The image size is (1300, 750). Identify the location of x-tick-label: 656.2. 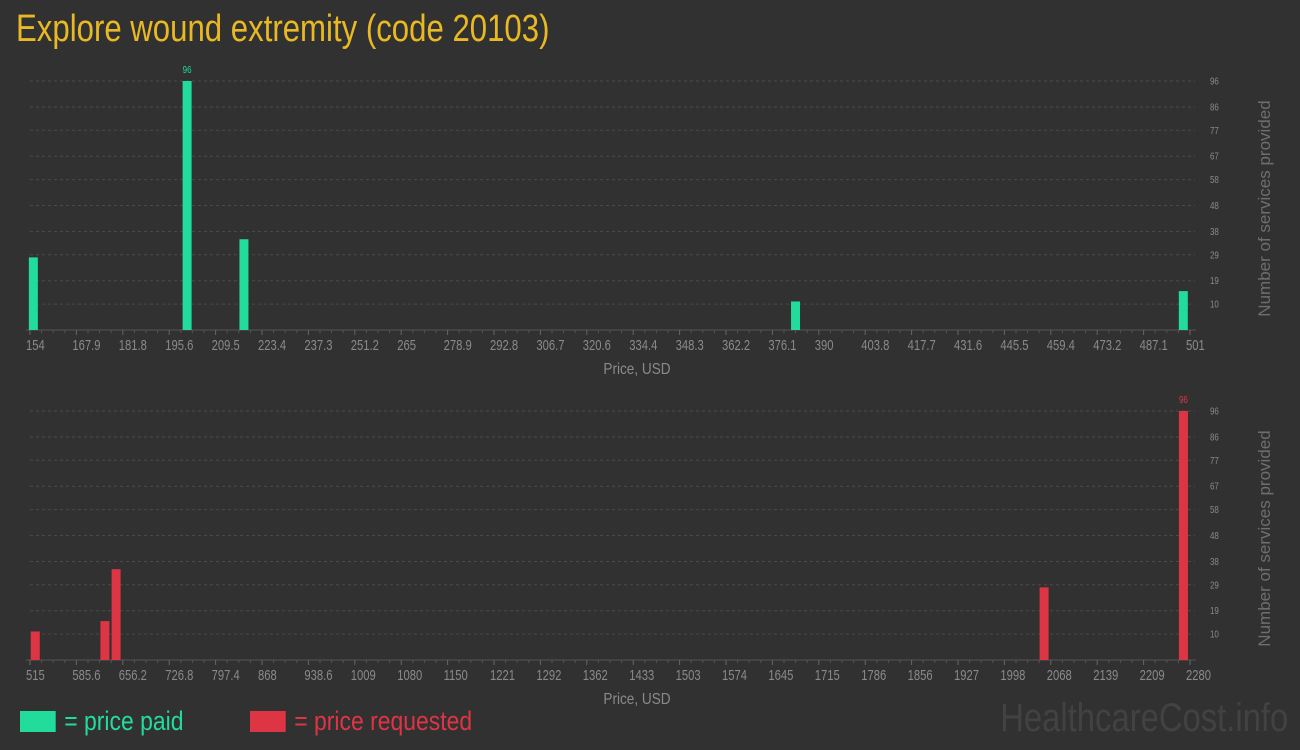
(133, 674).